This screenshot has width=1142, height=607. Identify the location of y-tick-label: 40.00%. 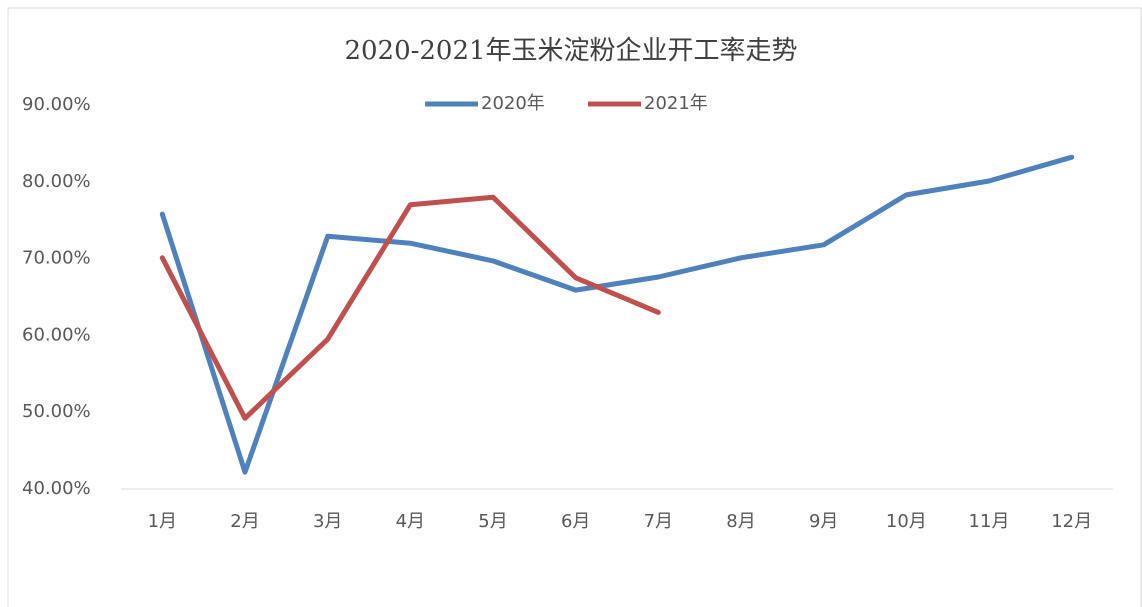
(56, 488).